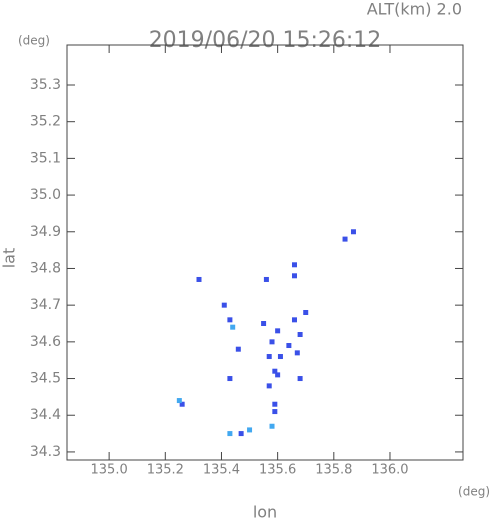 Image resolution: width=491 pixels, height=521 pixels. Describe the element at coordinates (45, 158) in the screenshot. I see `y-tick-label: 35.1` at that location.